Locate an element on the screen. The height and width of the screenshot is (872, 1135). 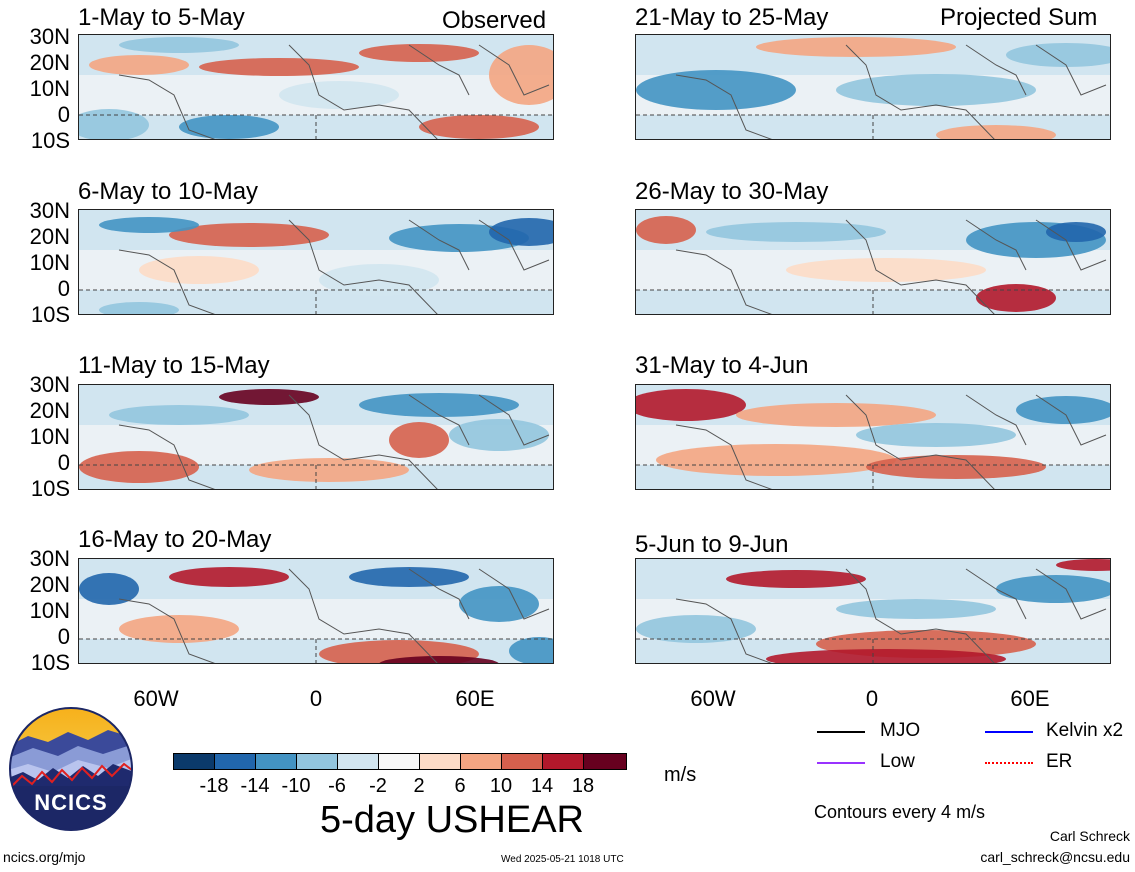
colorbar-label: -18 is located at coordinates (214, 786).